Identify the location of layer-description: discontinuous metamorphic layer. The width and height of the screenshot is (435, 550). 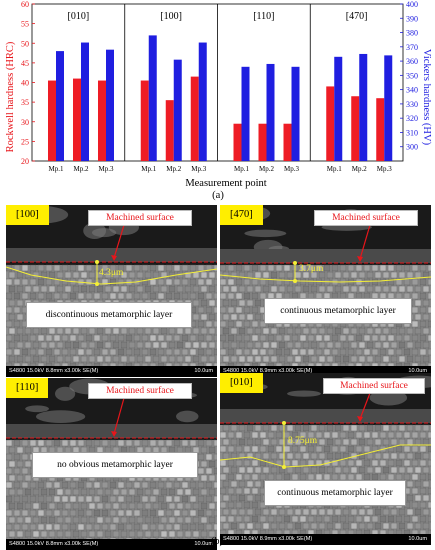
(109, 315).